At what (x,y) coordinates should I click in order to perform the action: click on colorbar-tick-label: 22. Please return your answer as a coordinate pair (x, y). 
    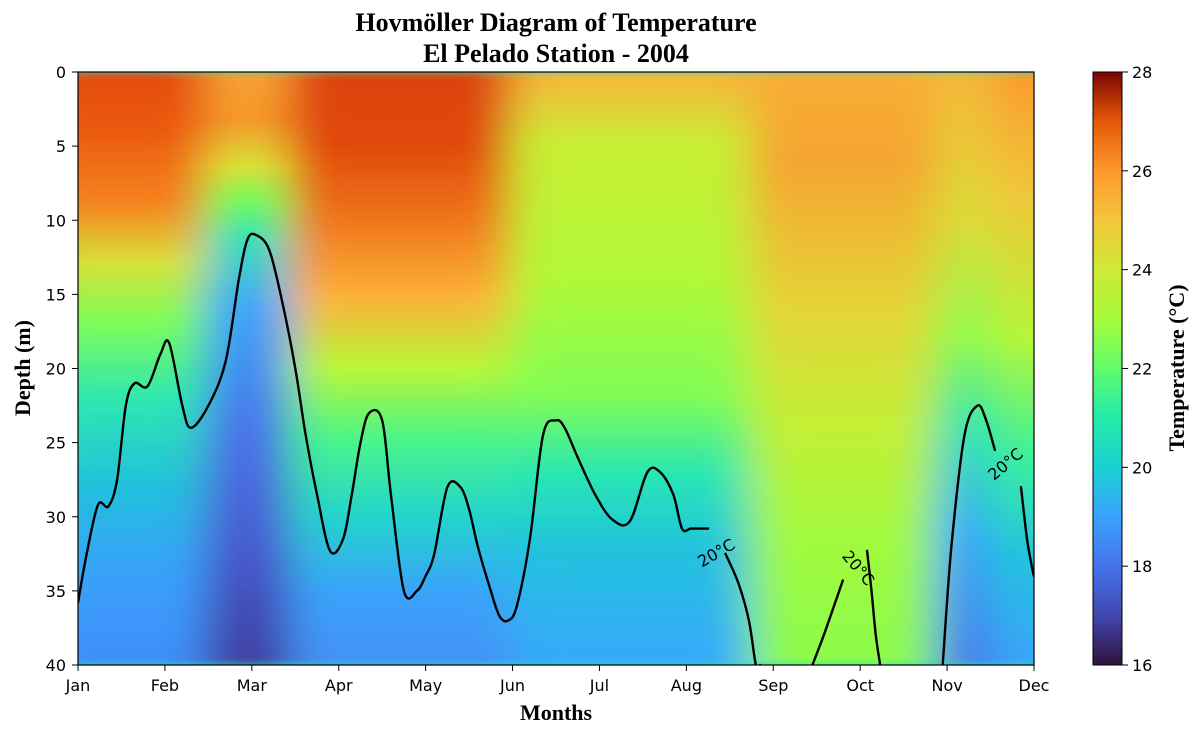
    Looking at the image, I should click on (1142, 369).